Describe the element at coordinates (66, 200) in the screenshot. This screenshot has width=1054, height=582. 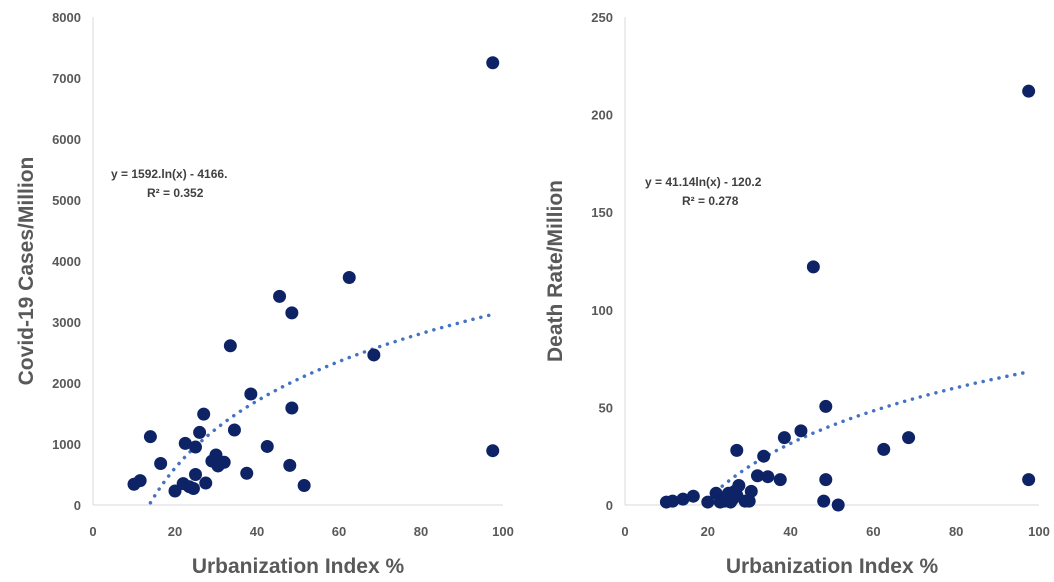
I see `y-tick-label: 5000` at that location.